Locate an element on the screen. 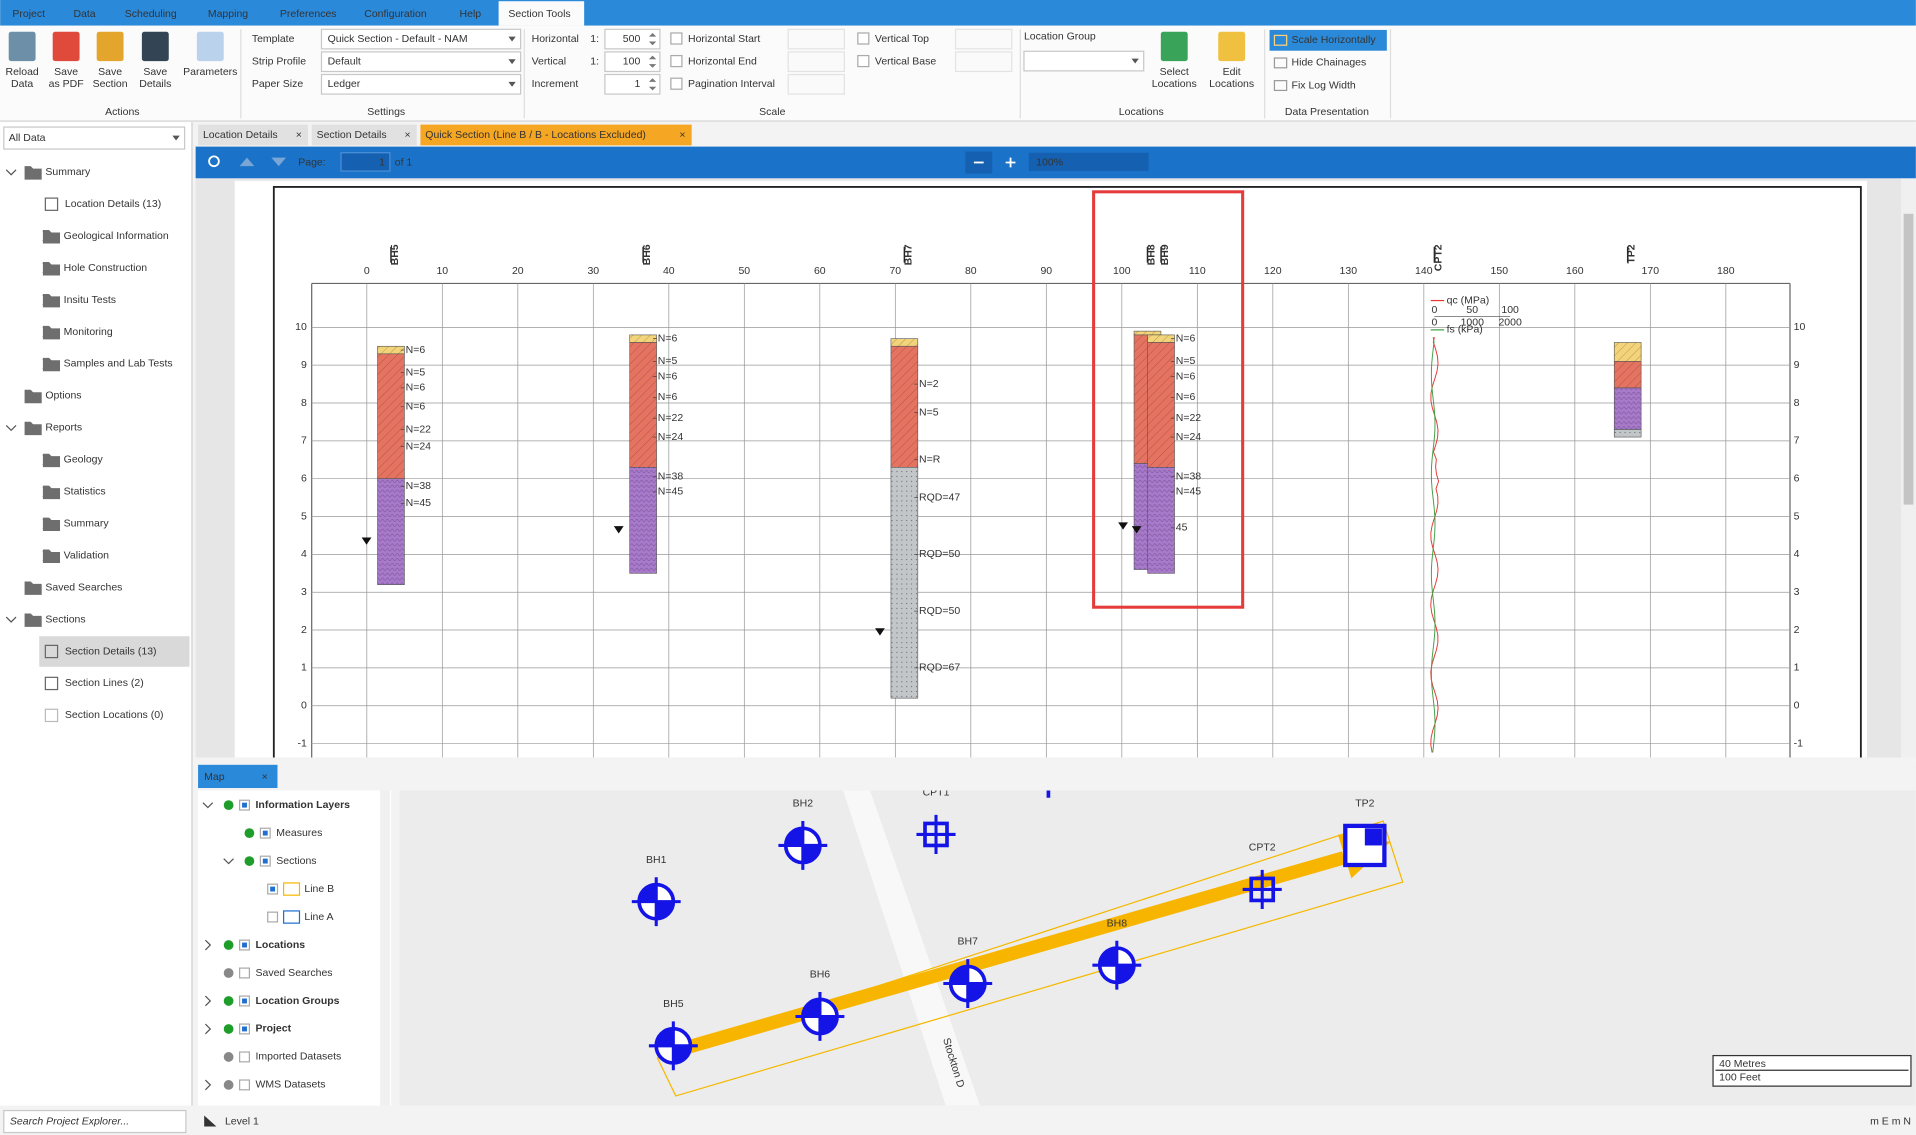 The height and width of the screenshot is (1135, 1916). search-button is located at coordinates (214, 161).